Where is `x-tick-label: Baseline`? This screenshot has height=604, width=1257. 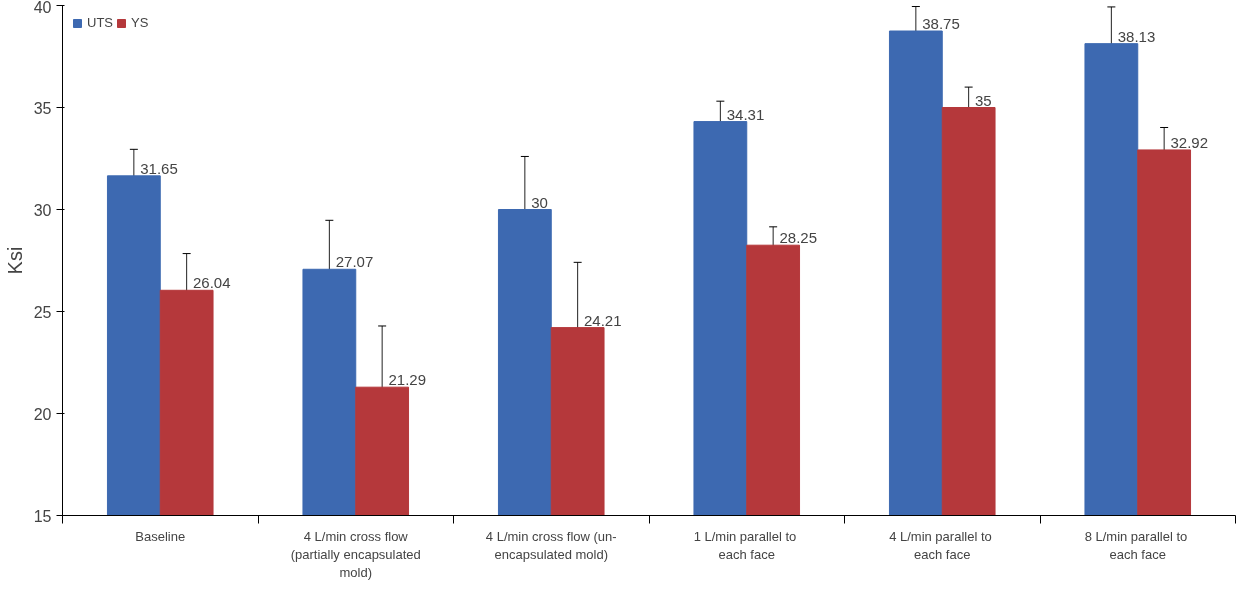
x-tick-label: Baseline is located at coordinates (160, 536).